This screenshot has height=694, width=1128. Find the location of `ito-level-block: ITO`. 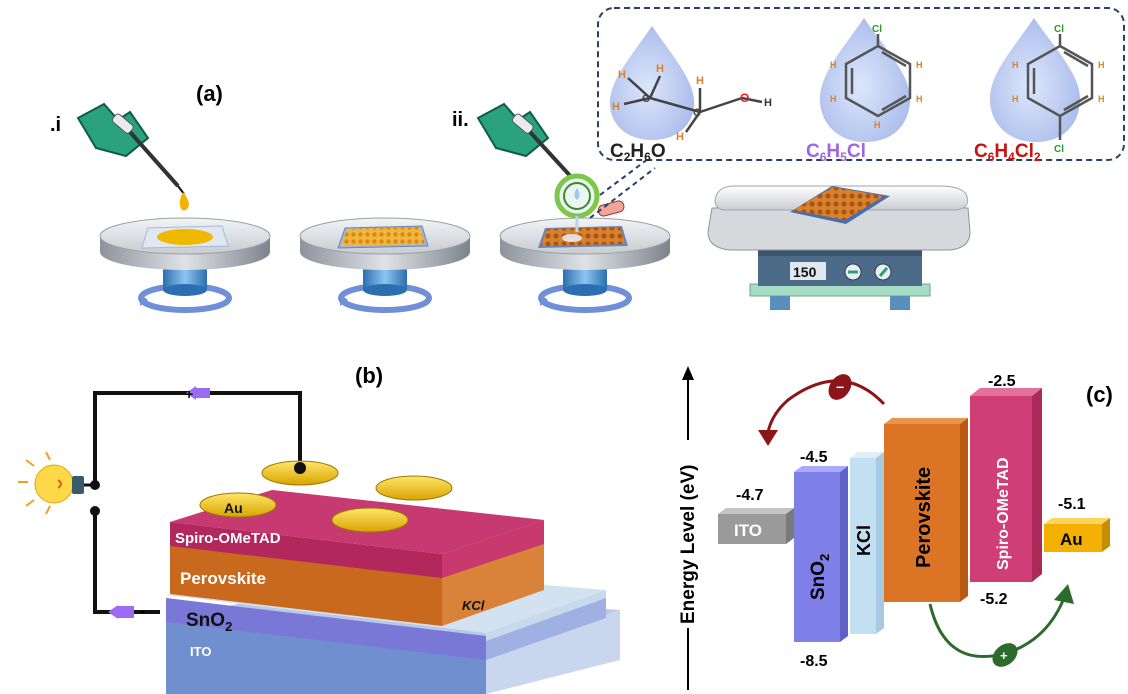

ito-level-block: ITO is located at coordinates (756, 526).